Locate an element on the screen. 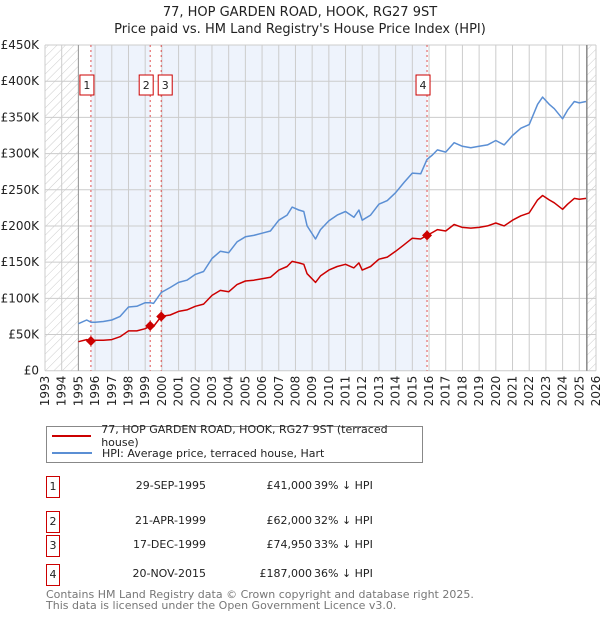 The height and width of the screenshot is (620, 600). x-tick-label: 1997 is located at coordinates (112, 391).